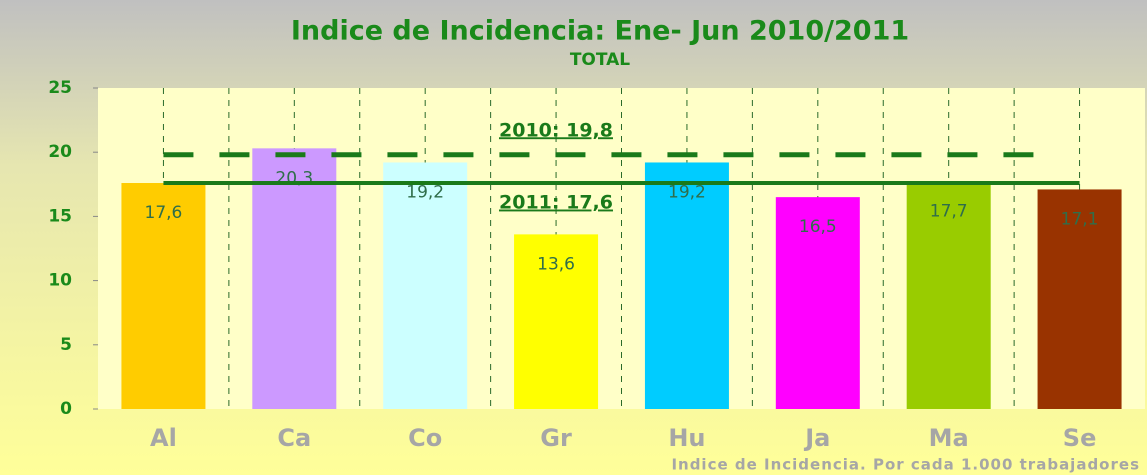  What do you see at coordinates (556, 130) in the screenshot?
I see `reference-label: 2010: 19,8` at bounding box center [556, 130].